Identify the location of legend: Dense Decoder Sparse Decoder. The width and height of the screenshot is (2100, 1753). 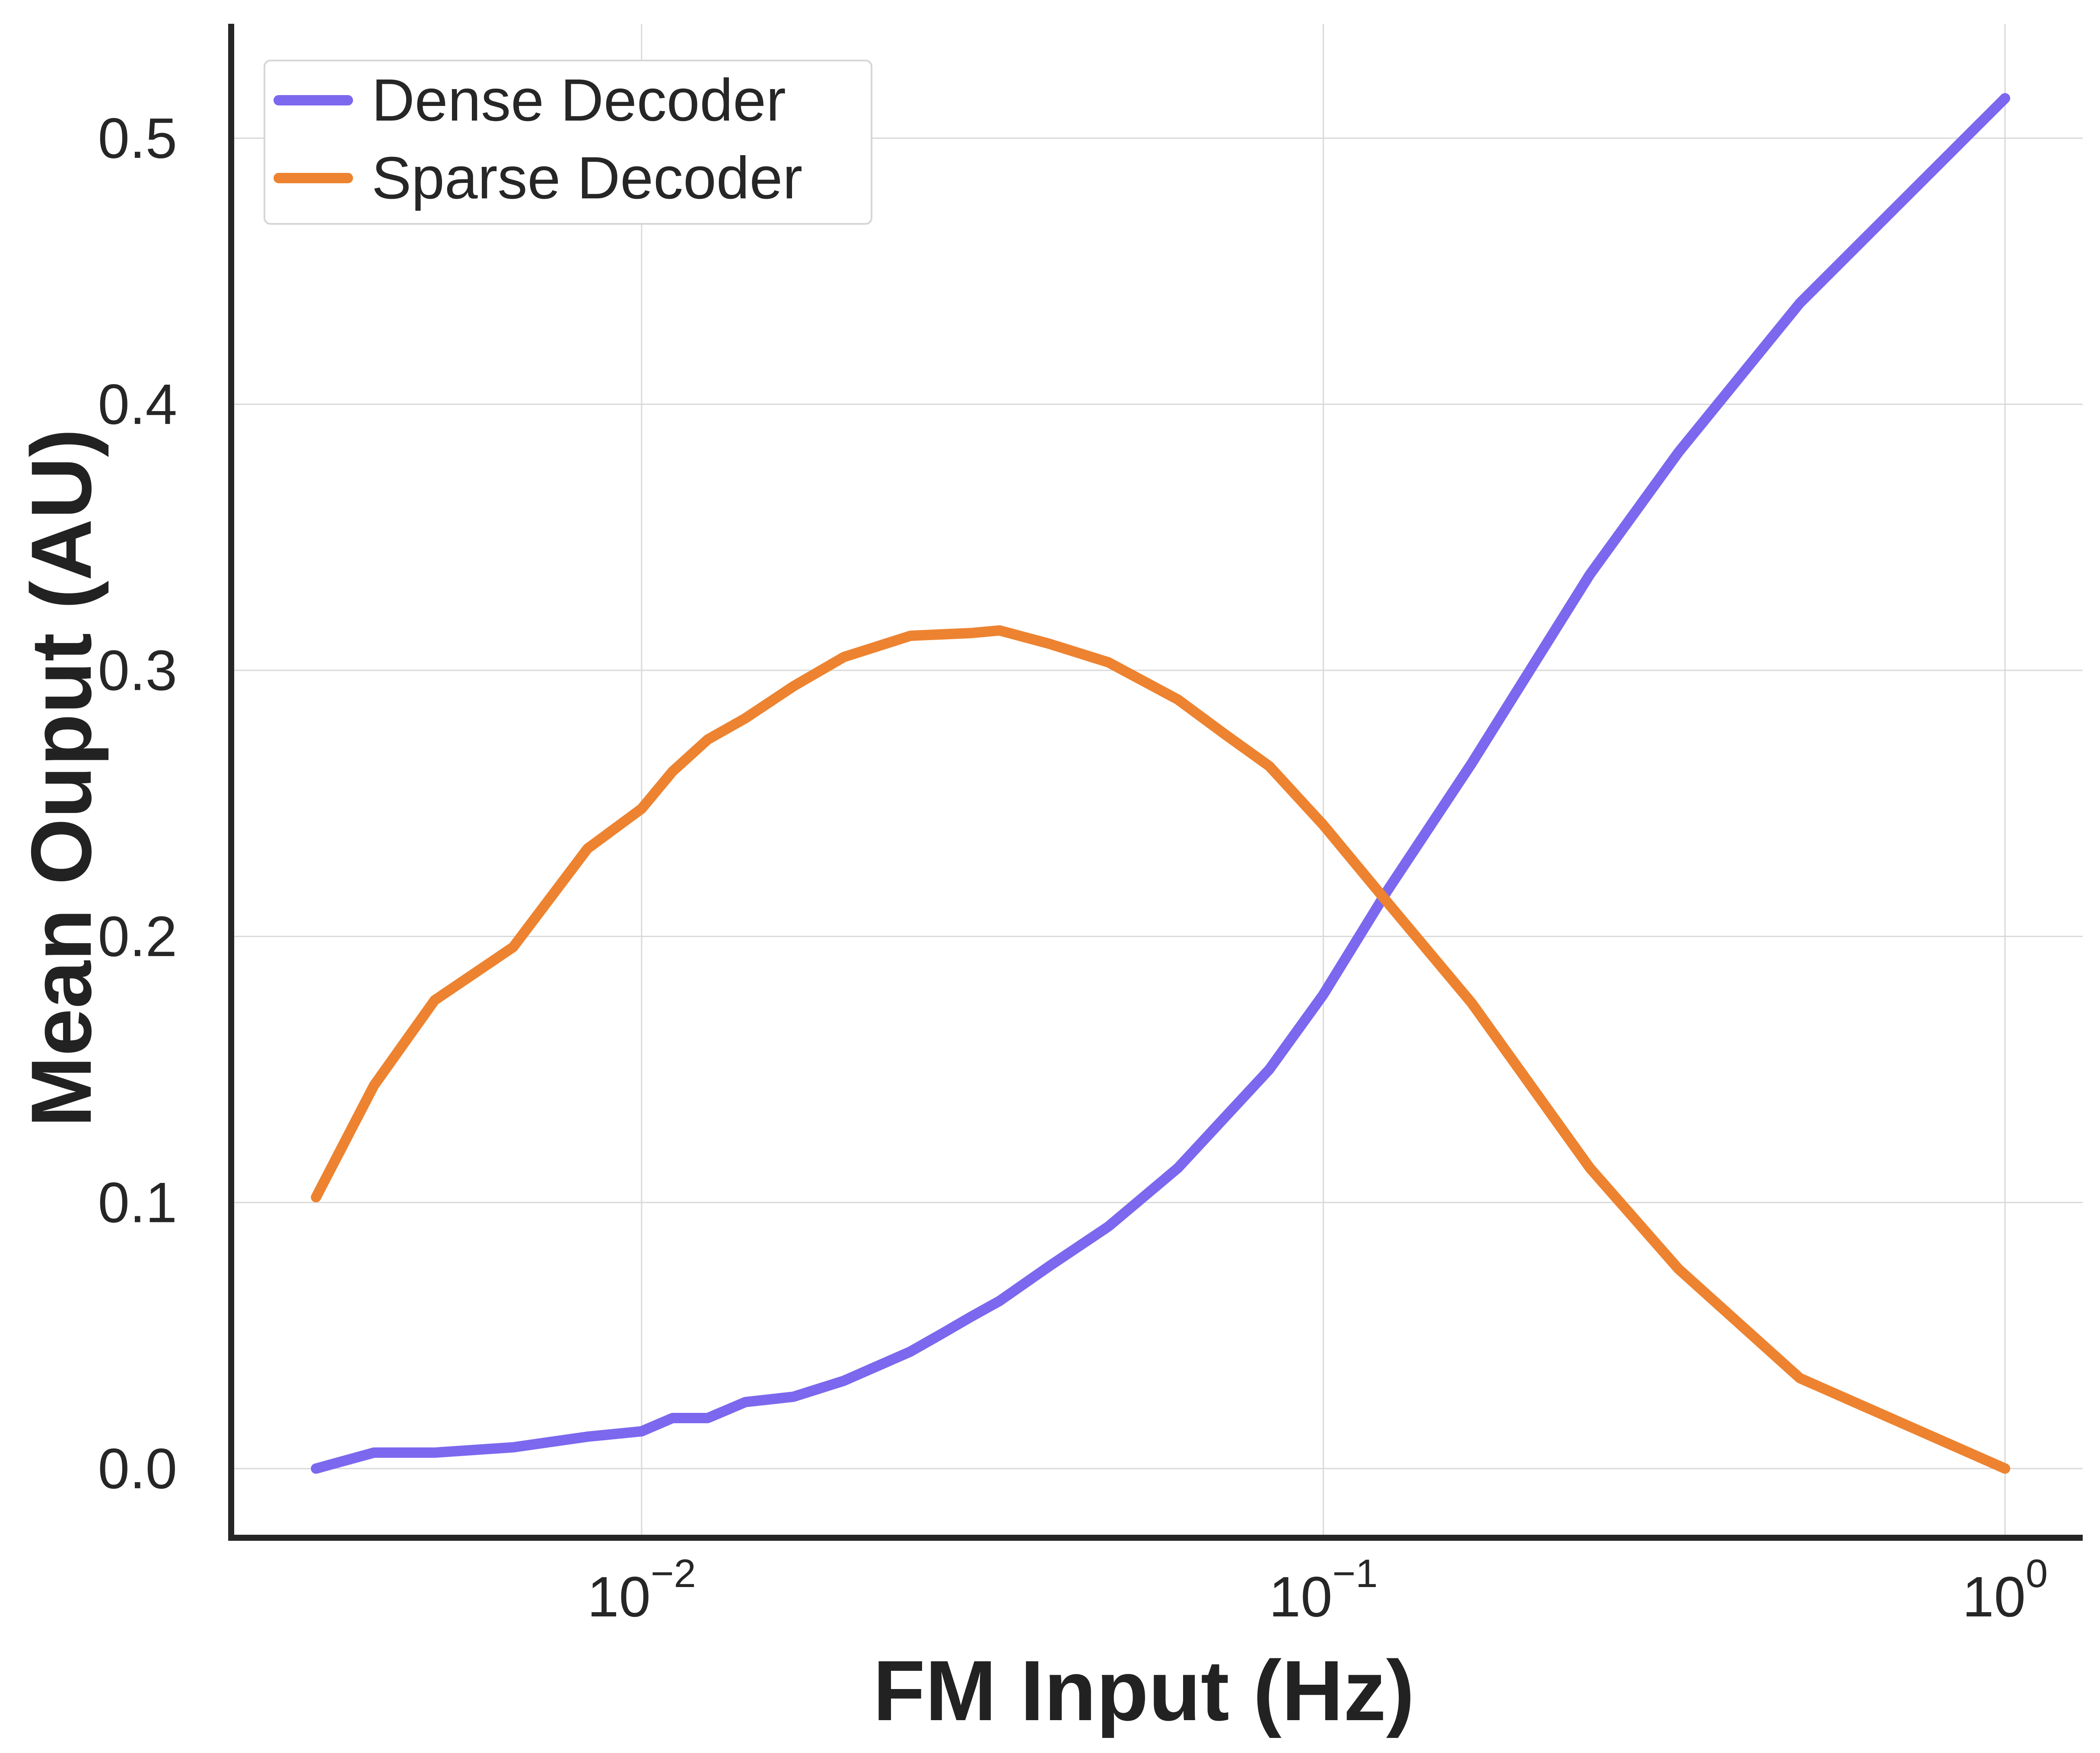
(568, 142).